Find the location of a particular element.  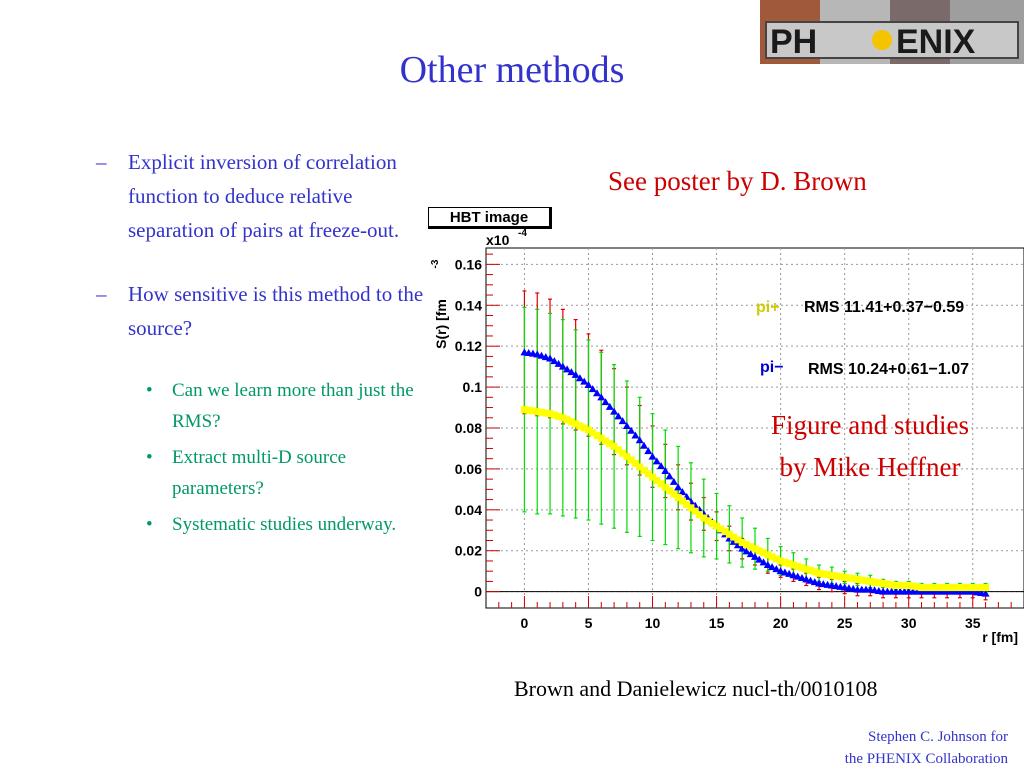

series-label-pi-plus: pi+ is located at coordinates (768, 307).